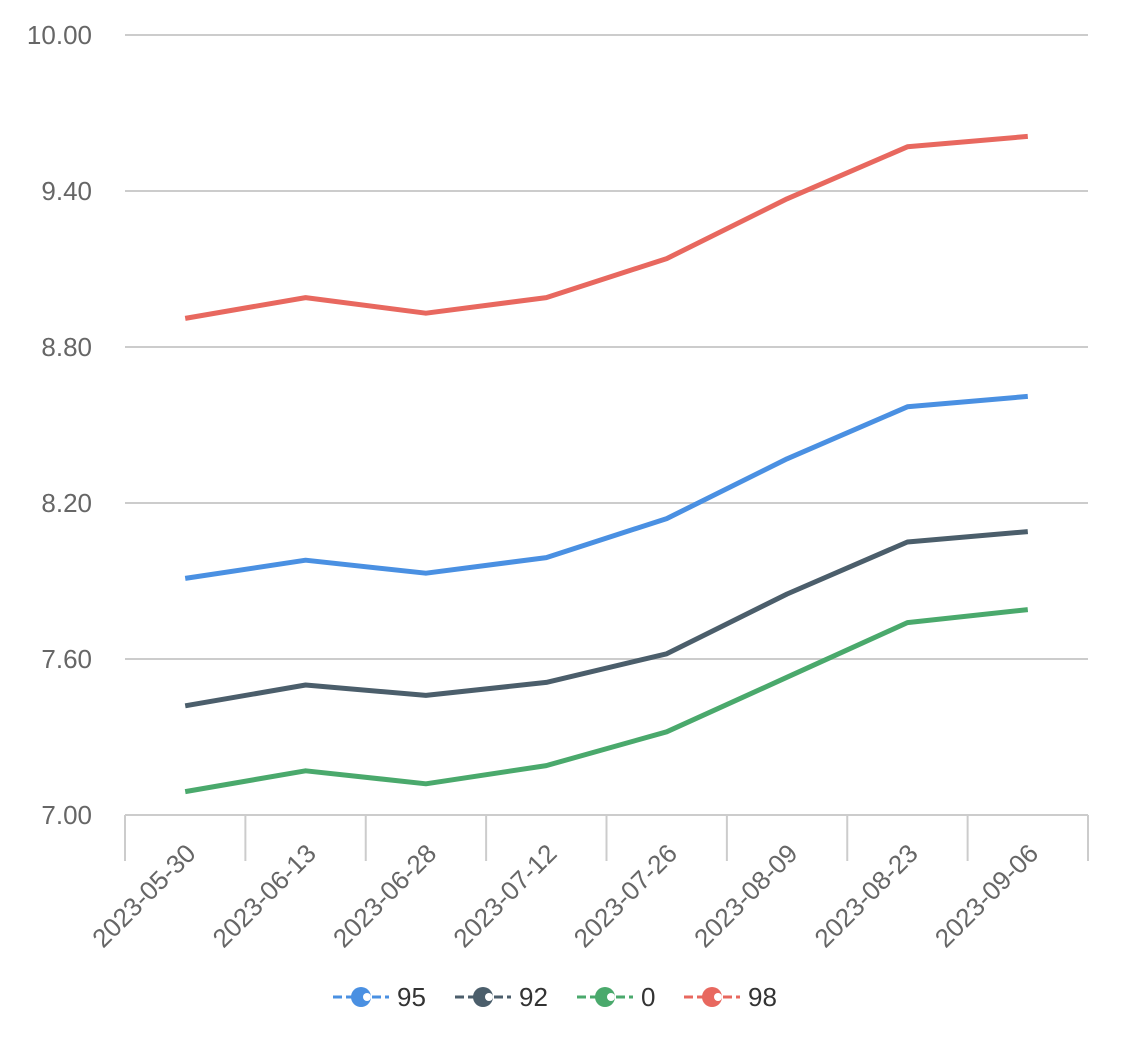 Image resolution: width=1125 pixels, height=1041 pixels. Describe the element at coordinates (730, 997) in the screenshot. I see `legend-item-98: 98` at that location.